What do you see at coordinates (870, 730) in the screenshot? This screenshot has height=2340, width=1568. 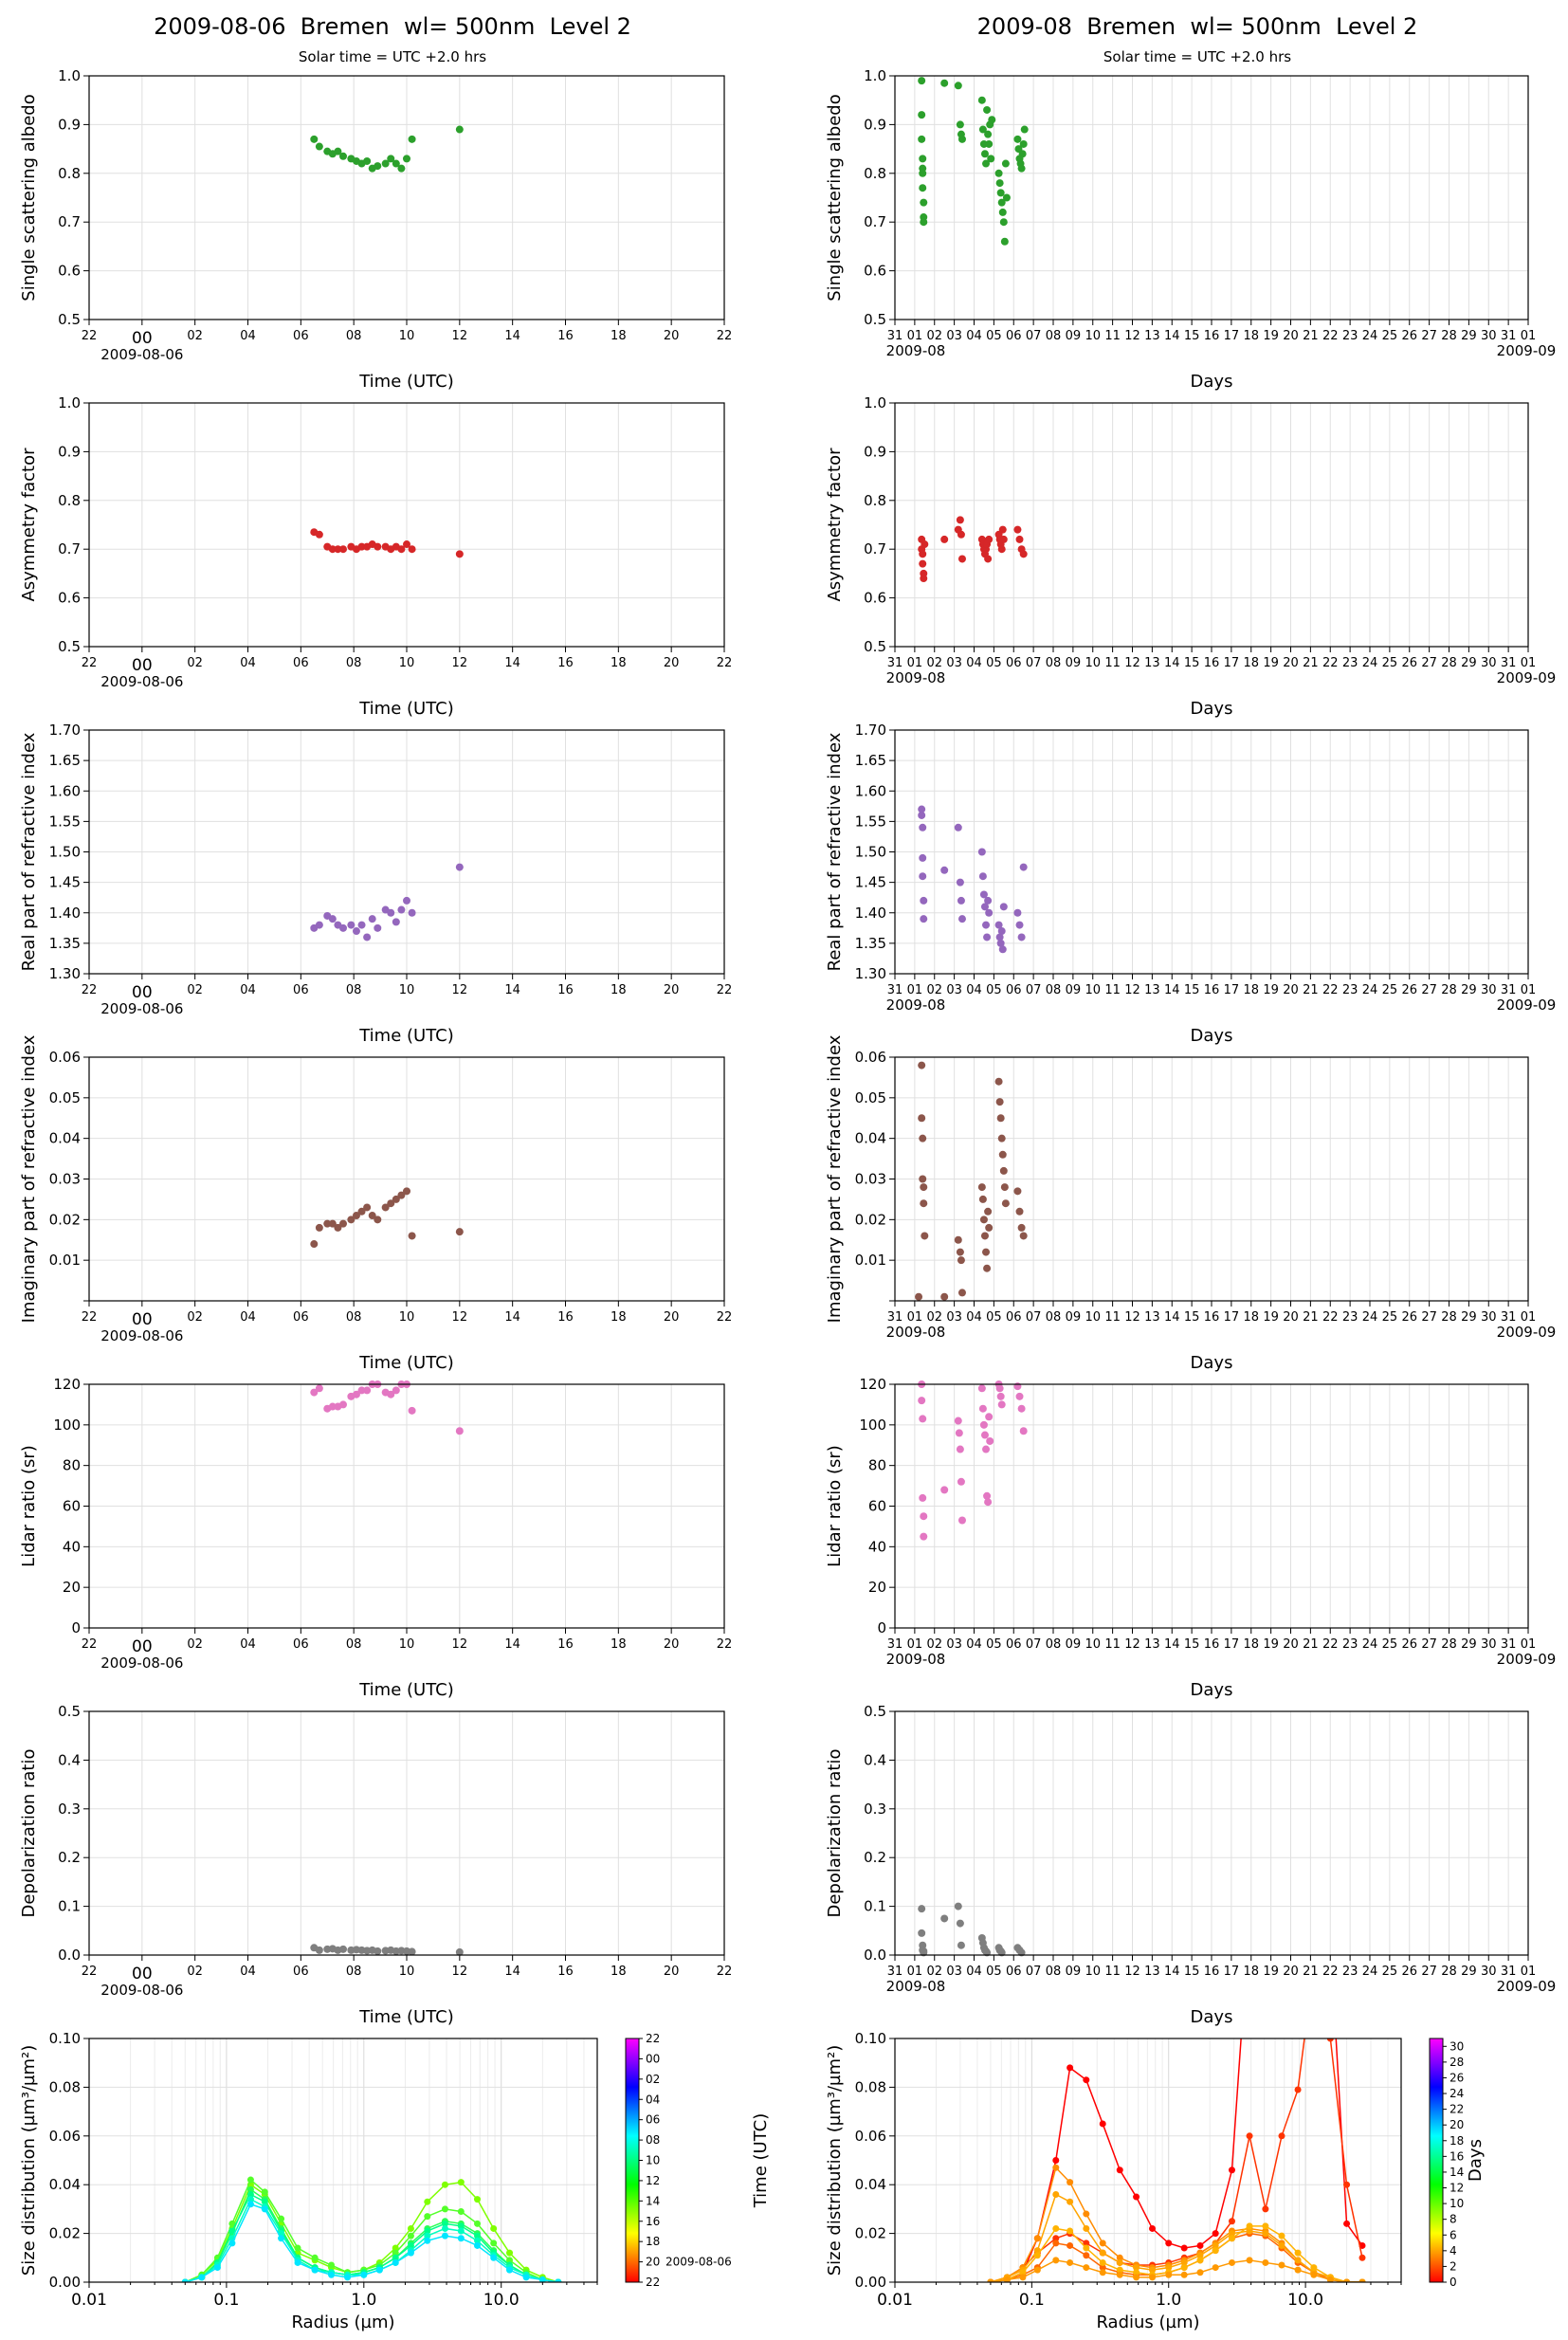 I see `ytick-label: 1.70` at bounding box center [870, 730].